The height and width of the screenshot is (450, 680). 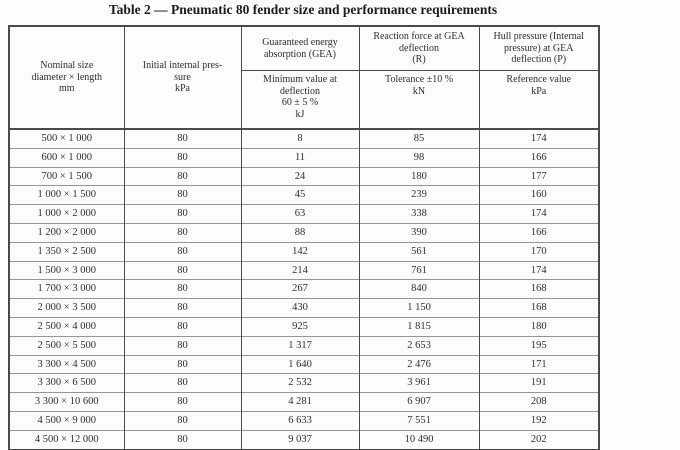 I want to click on table-cell: 338, so click(x=419, y=214).